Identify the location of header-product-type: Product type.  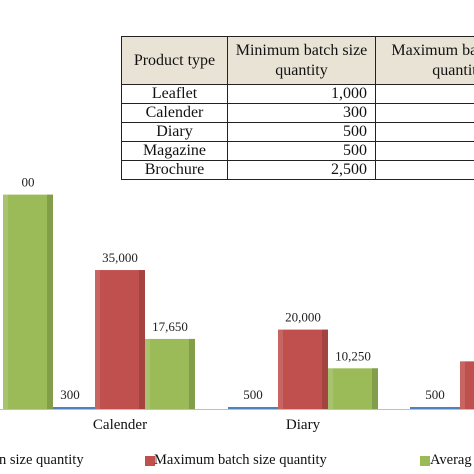
(174, 60).